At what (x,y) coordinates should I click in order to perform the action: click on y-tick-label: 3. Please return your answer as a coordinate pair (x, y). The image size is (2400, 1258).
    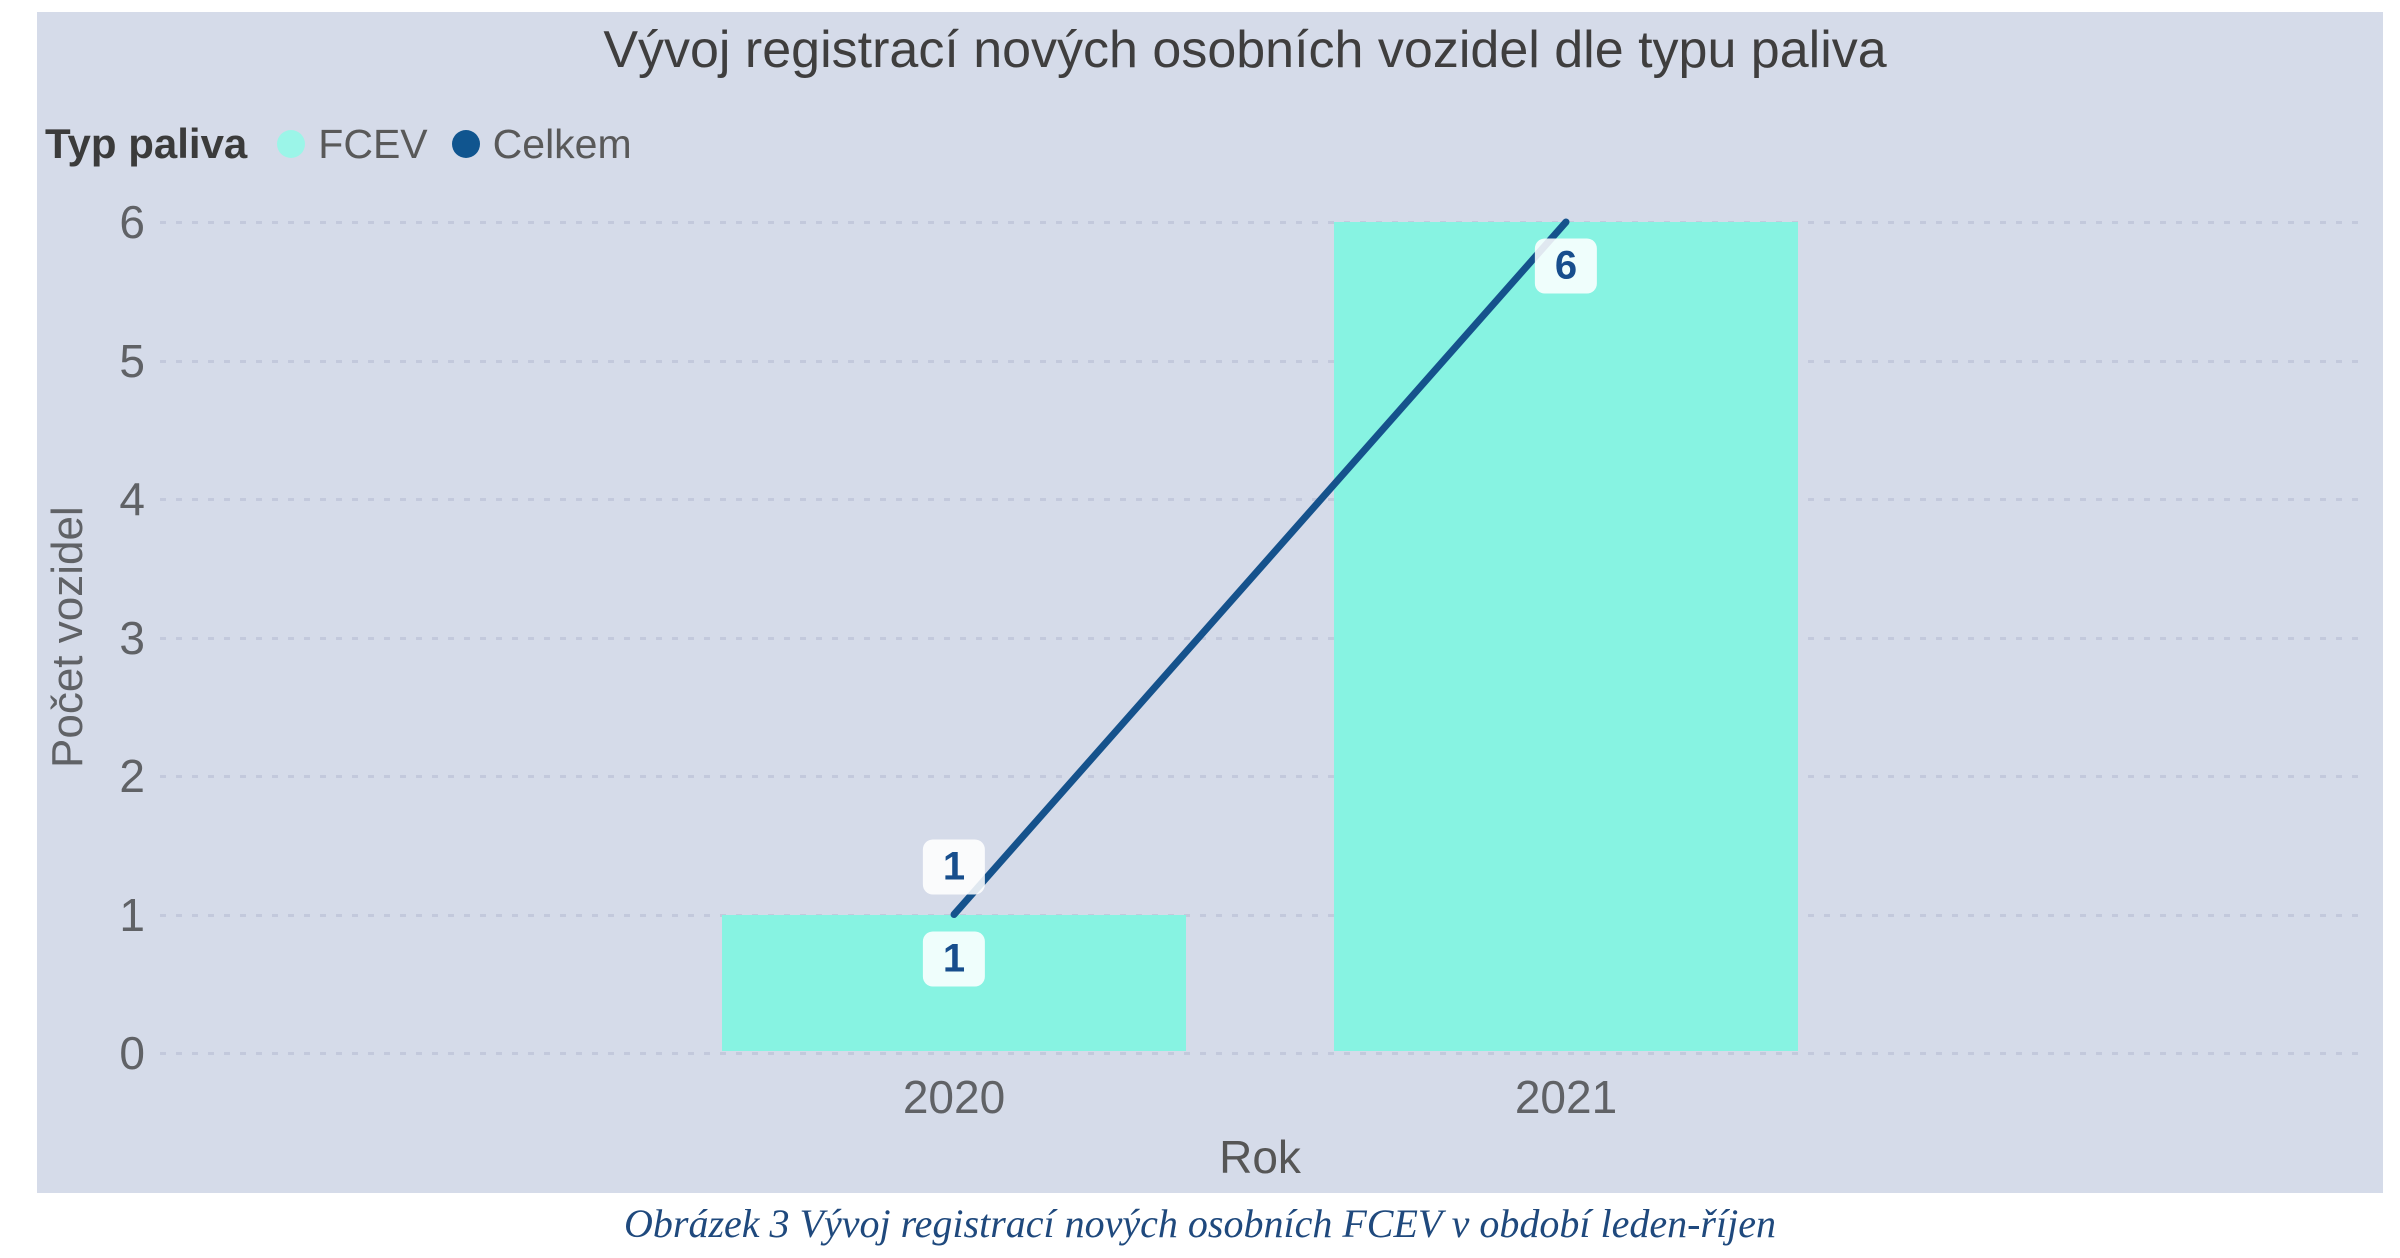
    Looking at the image, I should click on (132, 637).